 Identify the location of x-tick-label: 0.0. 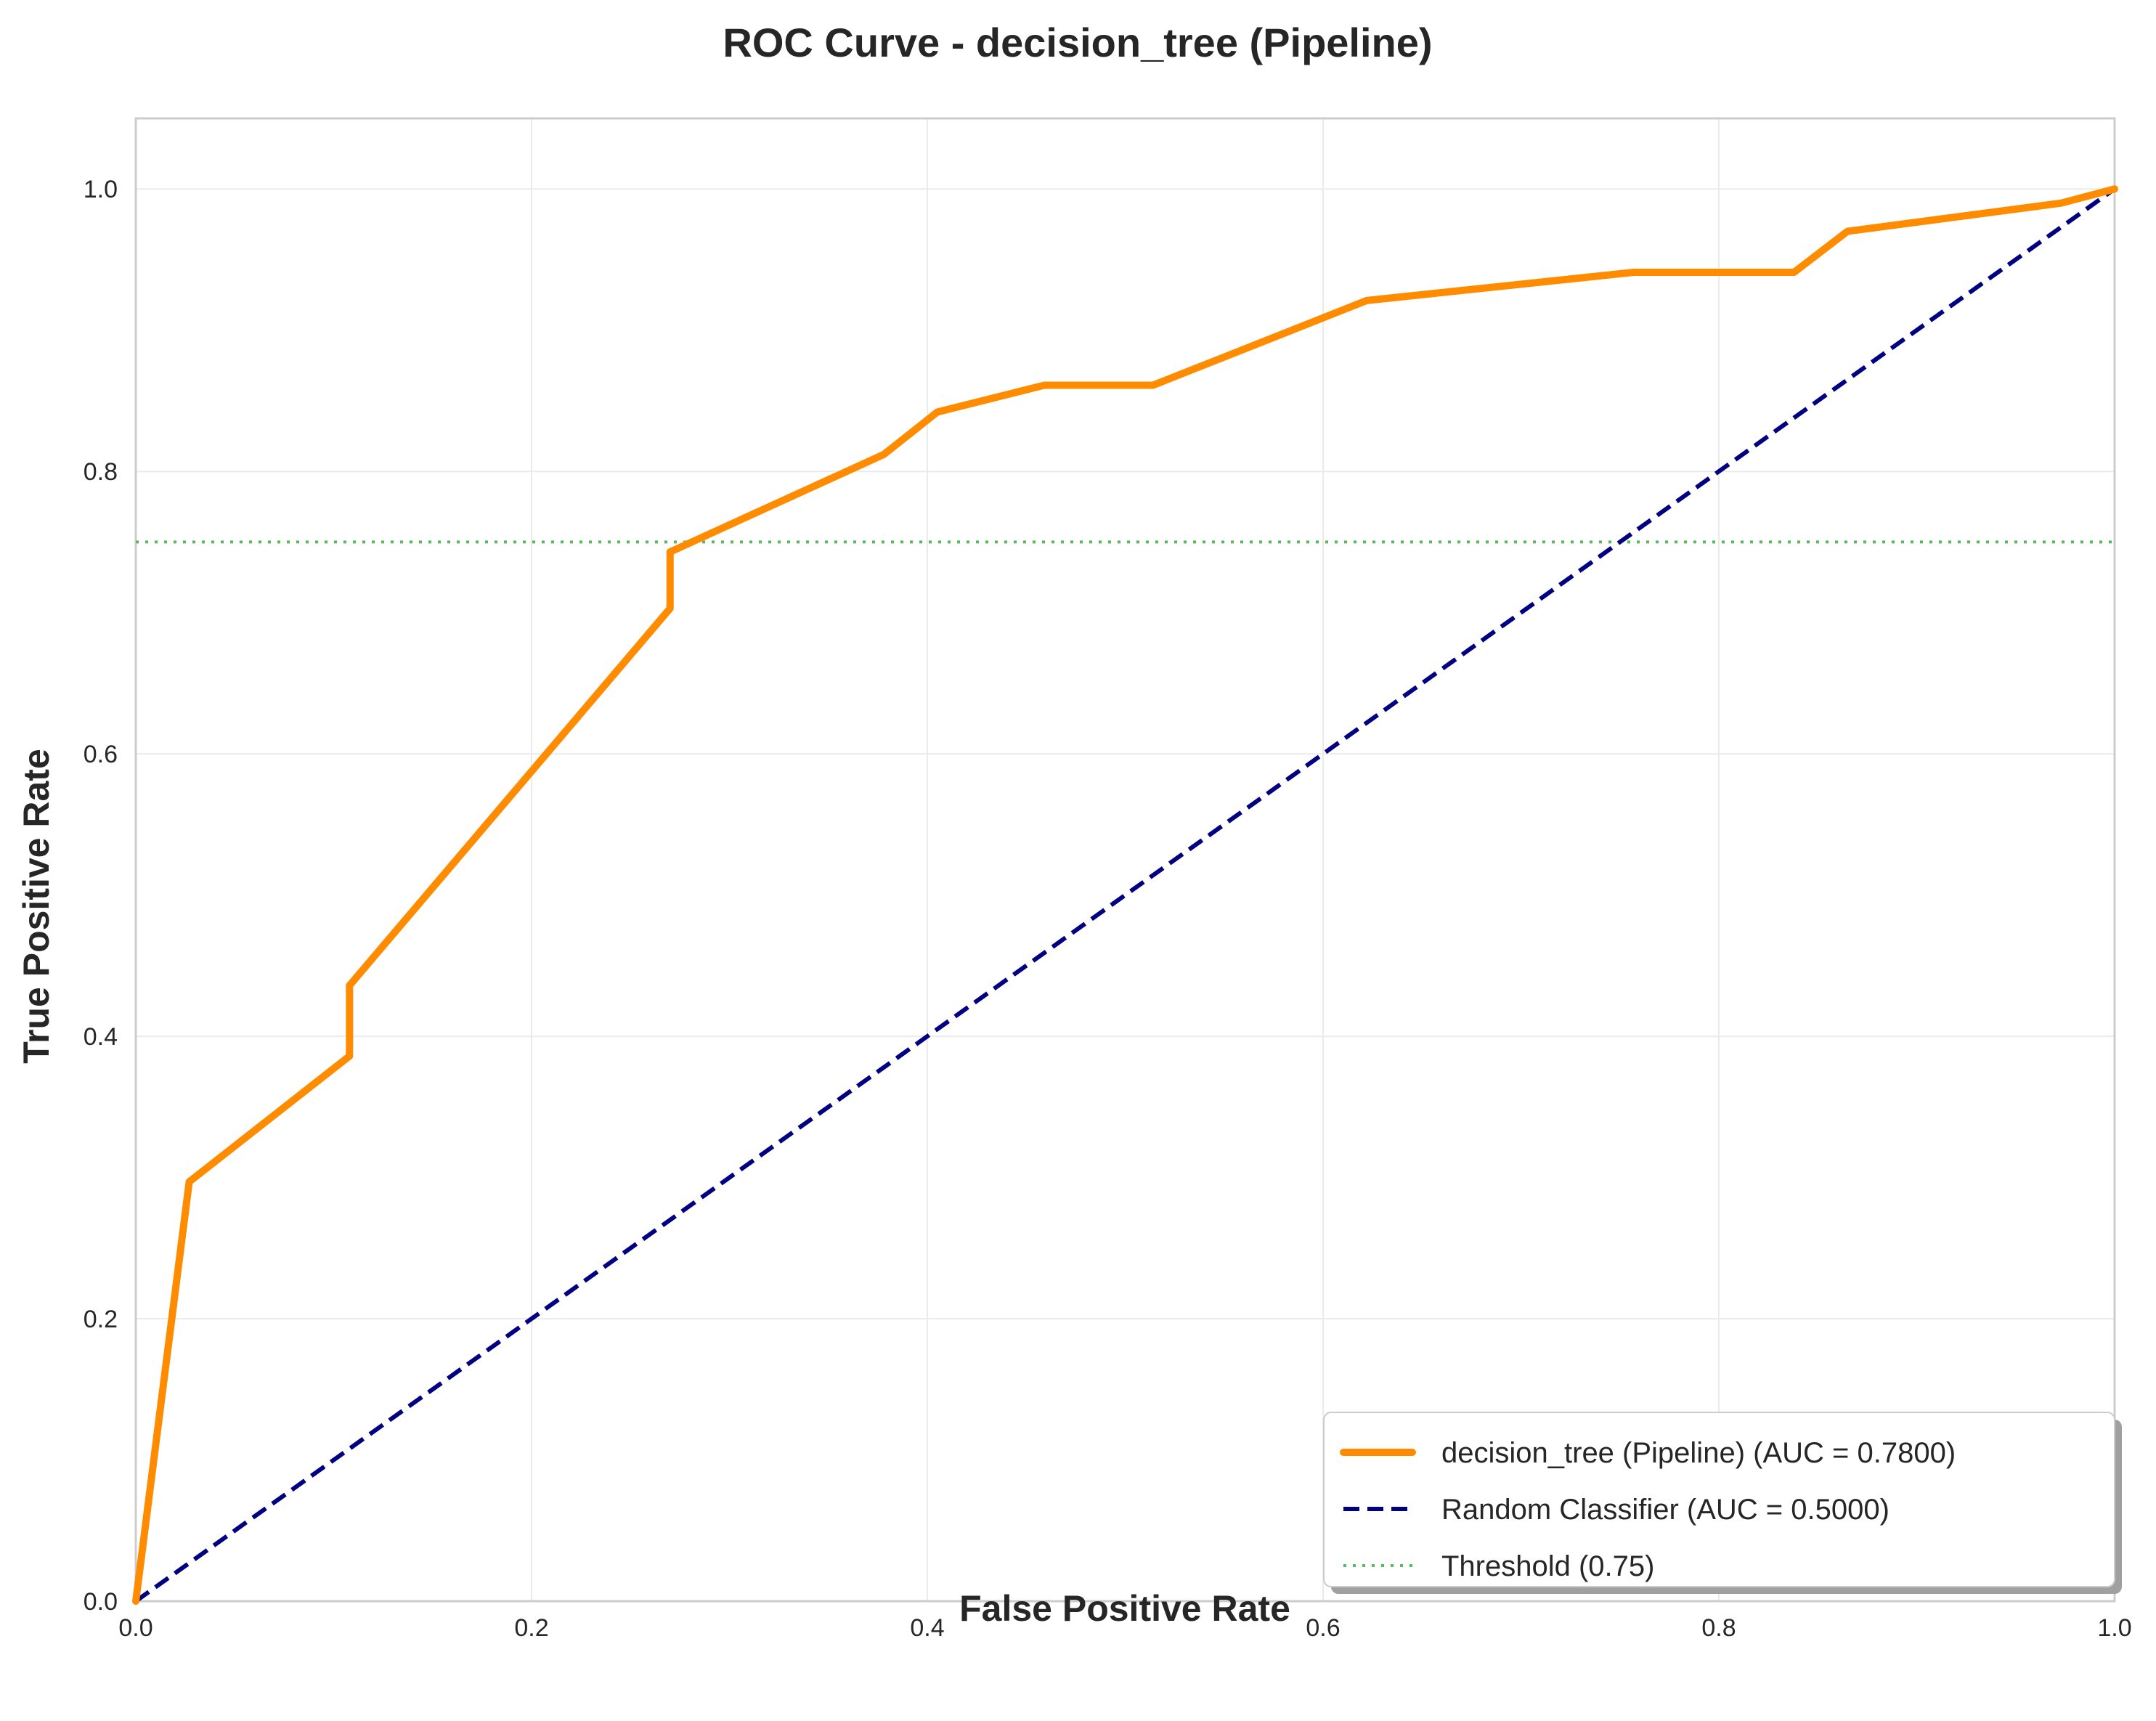
(135, 1628).